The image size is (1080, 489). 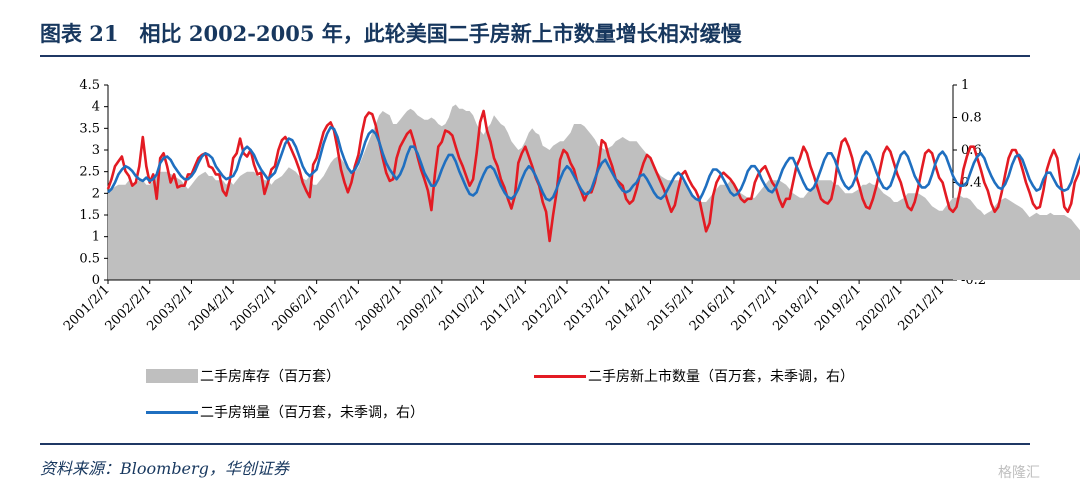 I want to click on series-sales-line, so click(x=593, y=164).